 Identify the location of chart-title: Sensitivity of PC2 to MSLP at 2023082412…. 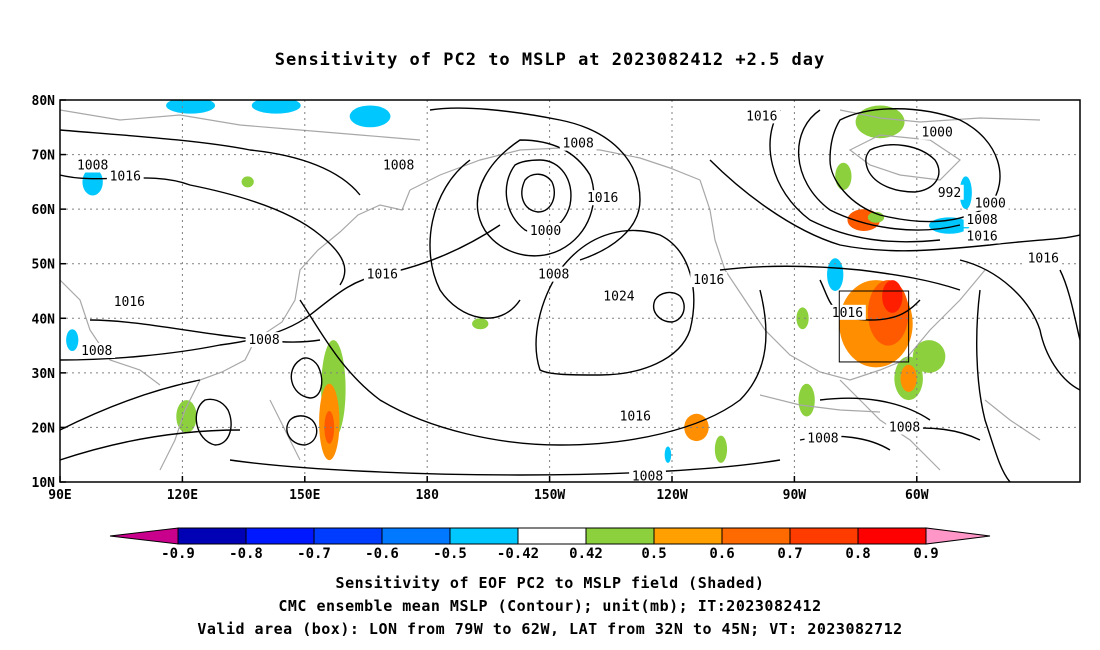
(550, 60).